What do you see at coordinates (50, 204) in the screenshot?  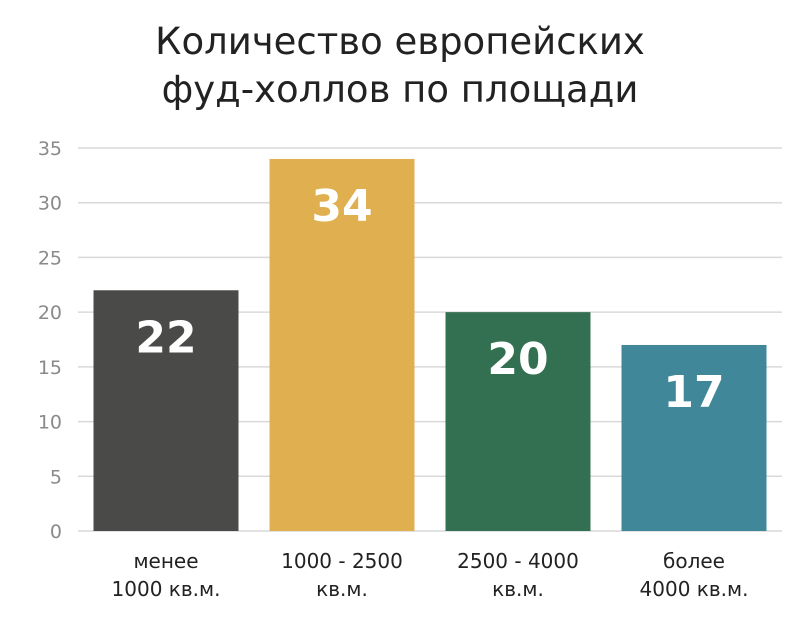 I see `y-tick-label: 30` at bounding box center [50, 204].